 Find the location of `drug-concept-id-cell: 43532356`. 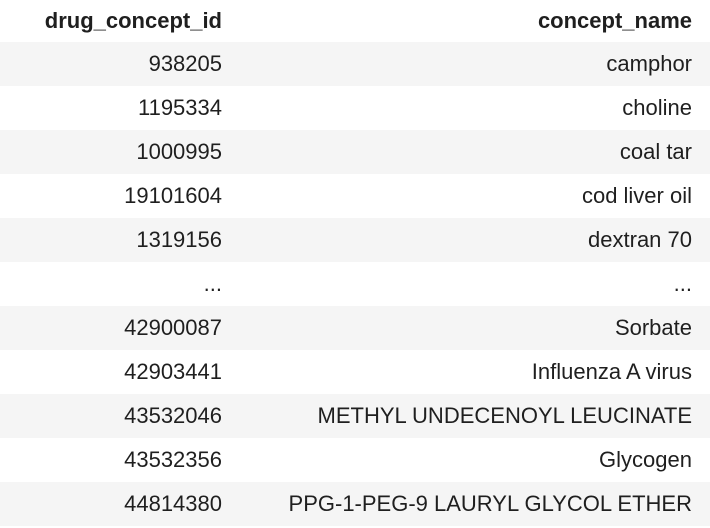

drug-concept-id-cell: 43532356 is located at coordinates (116, 460).